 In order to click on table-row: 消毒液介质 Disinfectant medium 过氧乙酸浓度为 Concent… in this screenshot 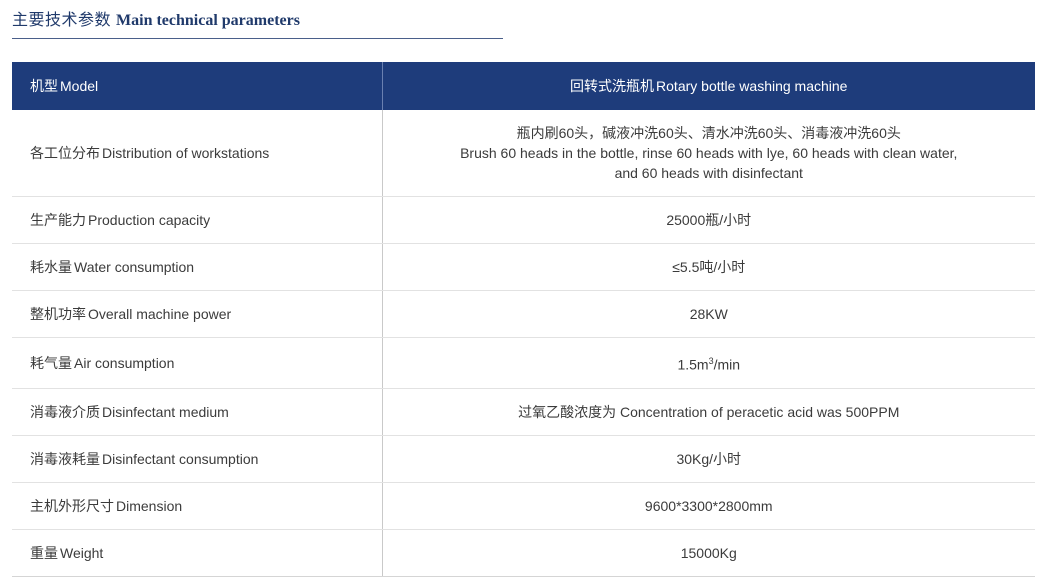, I will do `click(523, 412)`.